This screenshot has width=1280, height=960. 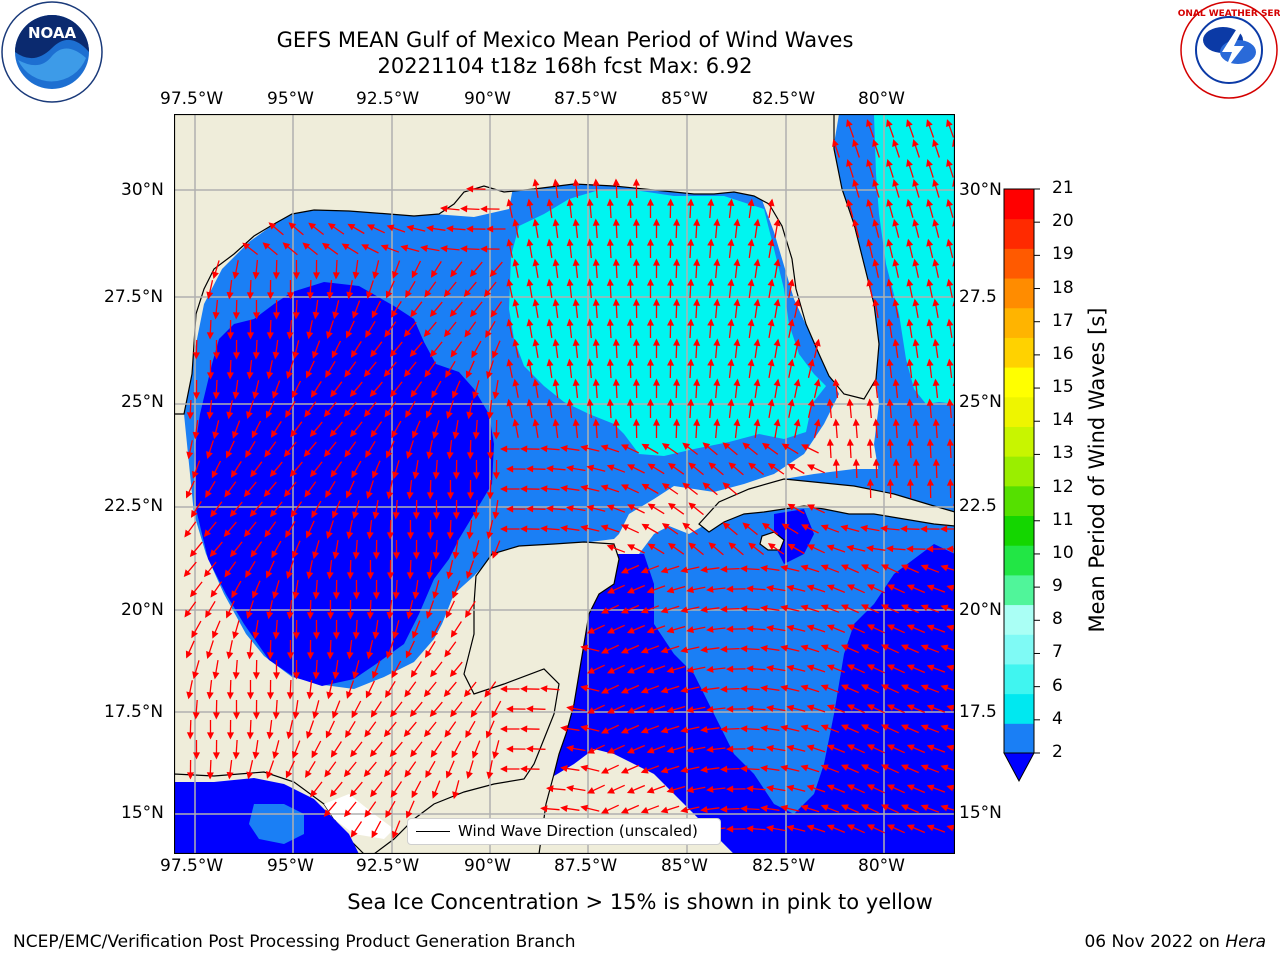 What do you see at coordinates (914, 259) in the screenshot?
I see `atlantic-light-water` at bounding box center [914, 259].